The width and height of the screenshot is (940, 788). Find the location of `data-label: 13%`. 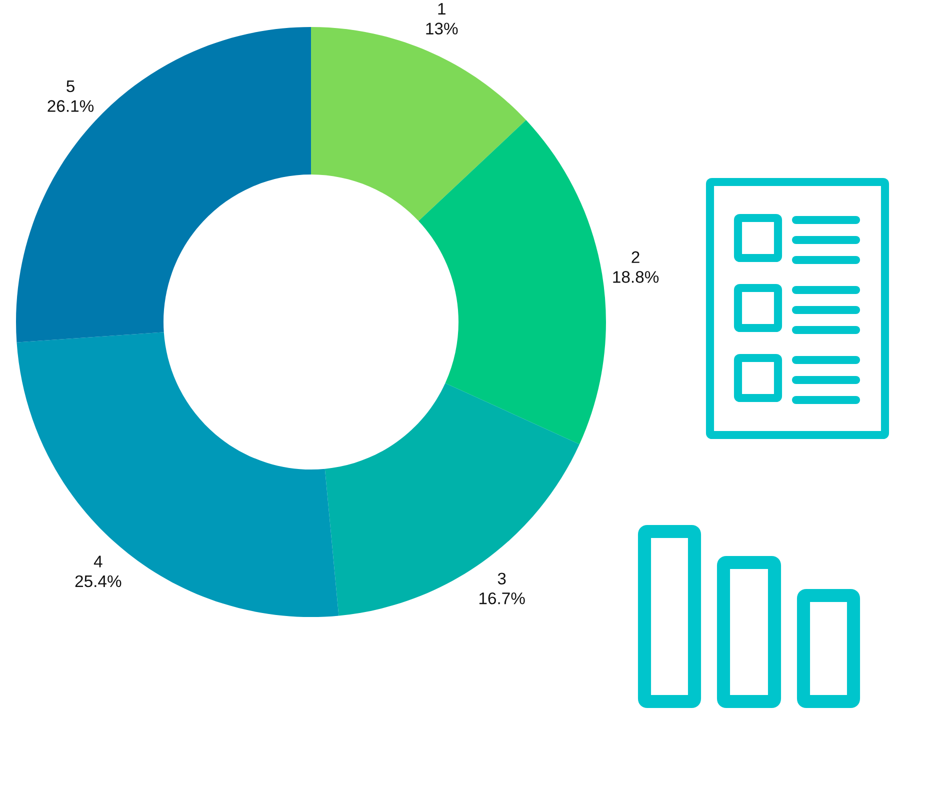

data-label: 13% is located at coordinates (442, 28).